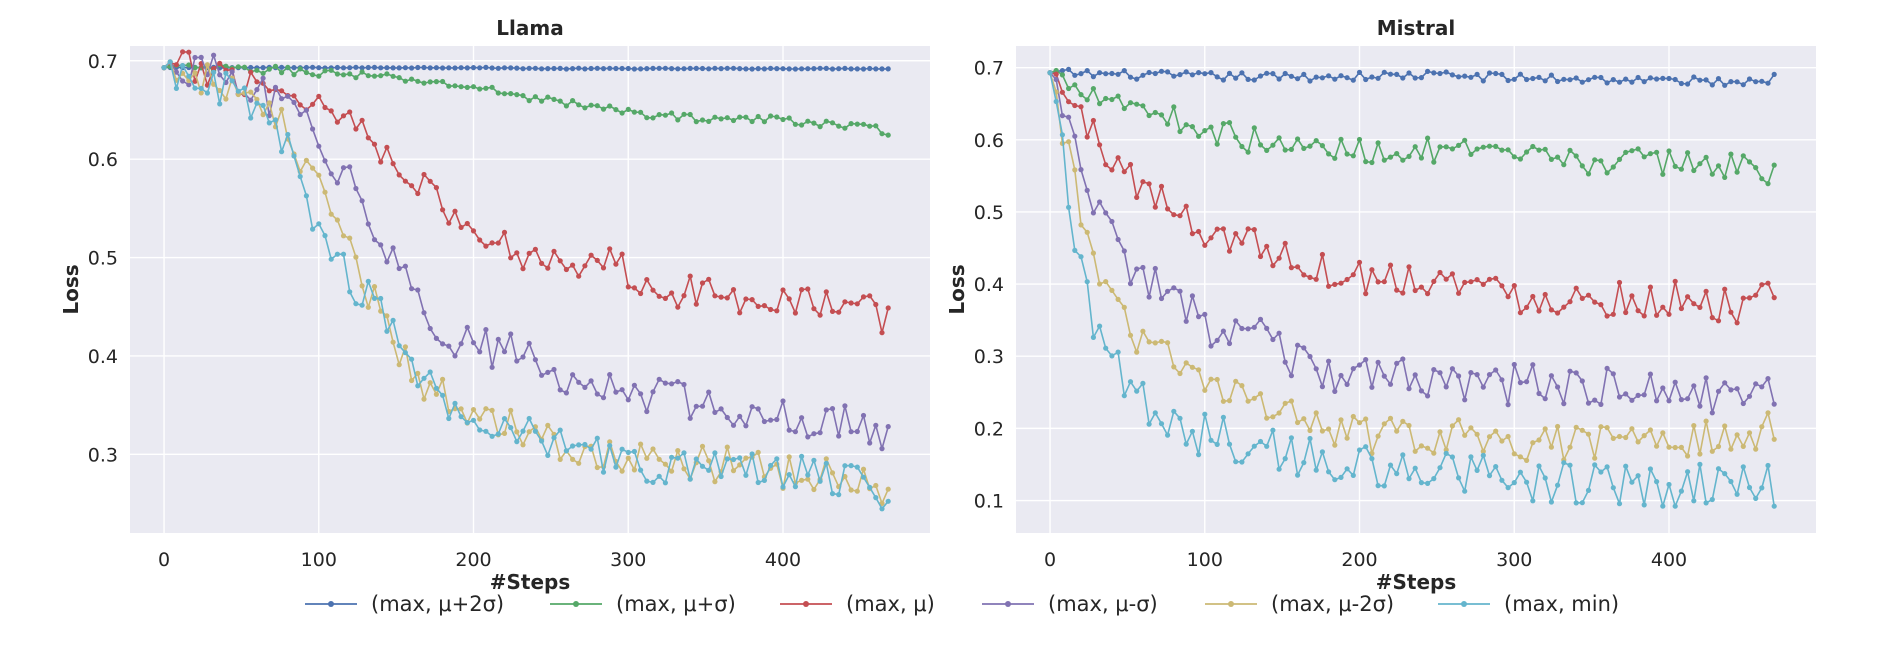 The height and width of the screenshot is (646, 1882). Describe the element at coordinates (1412, 127) in the screenshot. I see `mistral-series-max-mu-sigma-line` at that location.